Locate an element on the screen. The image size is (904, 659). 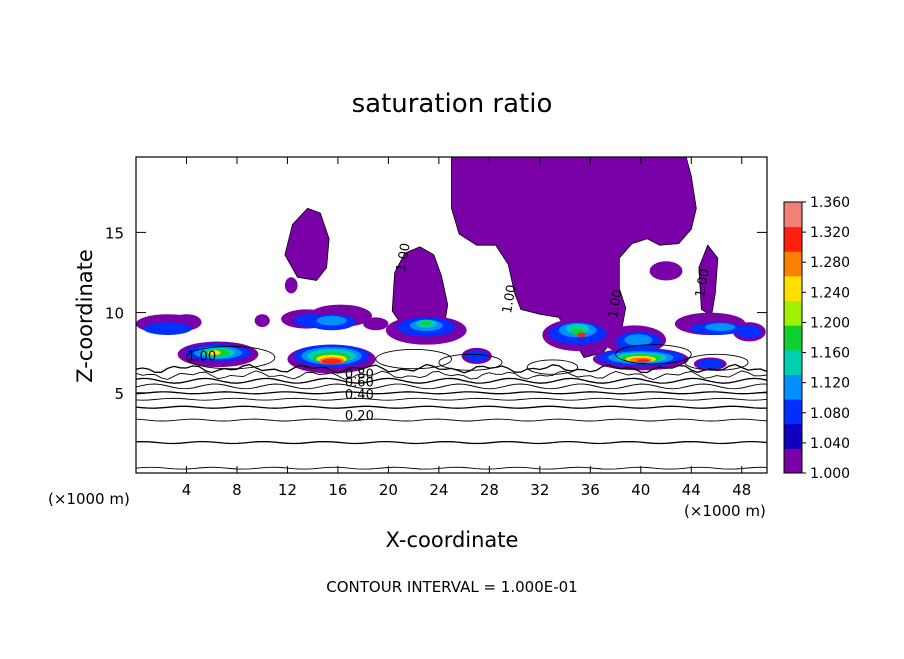
x-tick-label: 44 is located at coordinates (691, 490).